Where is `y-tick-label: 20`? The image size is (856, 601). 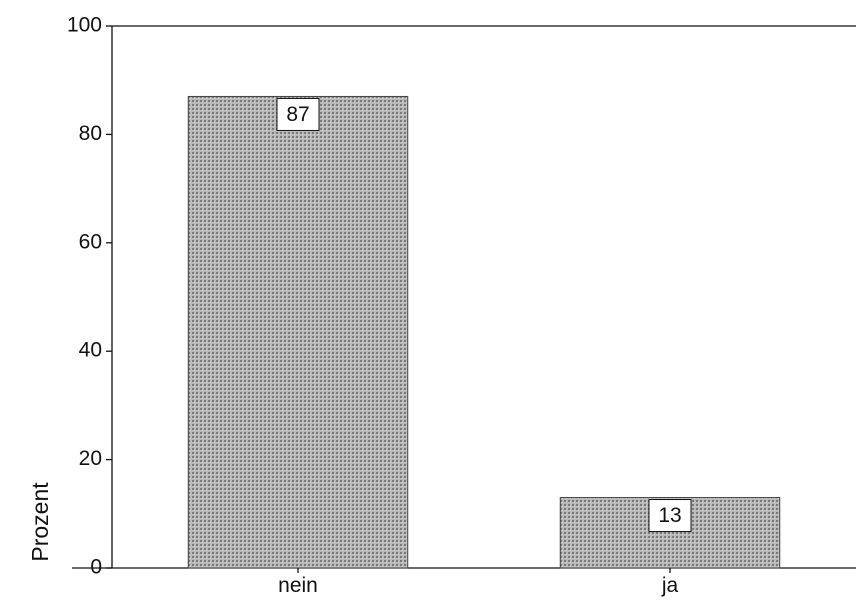 y-tick-label: 20 is located at coordinates (90, 458).